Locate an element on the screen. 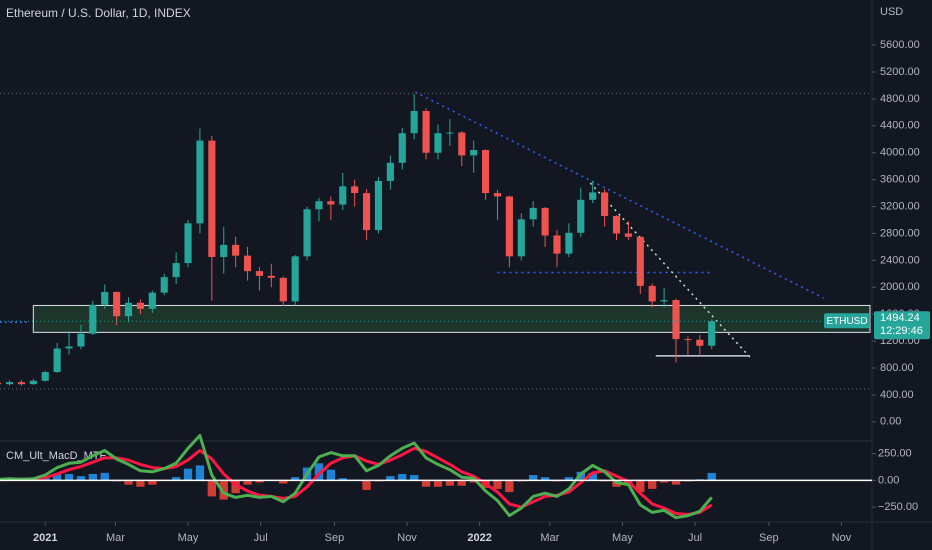 The width and height of the screenshot is (932, 550). indicator-tick-label: 250.00 is located at coordinates (895, 454).